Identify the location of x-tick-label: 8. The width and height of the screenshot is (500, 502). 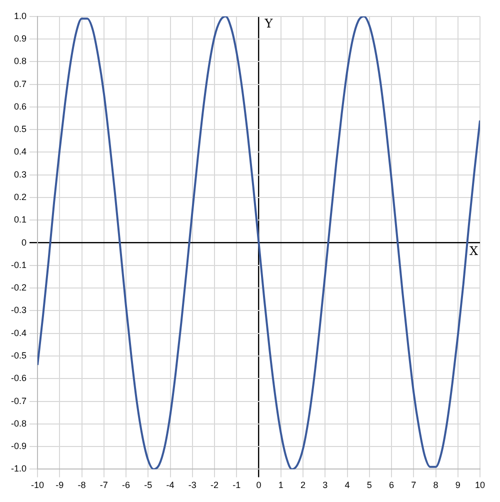
(435, 485).